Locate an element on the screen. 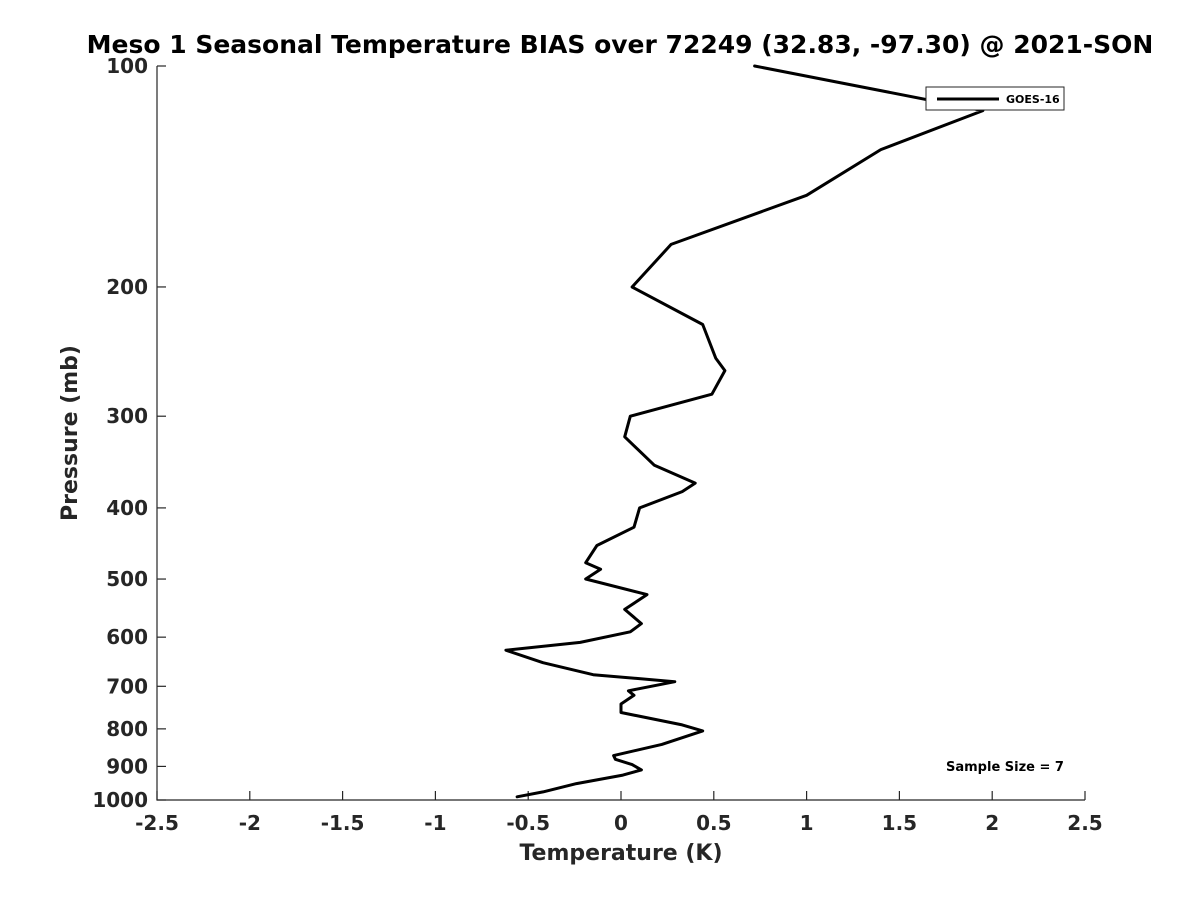 This screenshot has height=900, width=1200. x-tick-label: -0.5 is located at coordinates (528, 823).